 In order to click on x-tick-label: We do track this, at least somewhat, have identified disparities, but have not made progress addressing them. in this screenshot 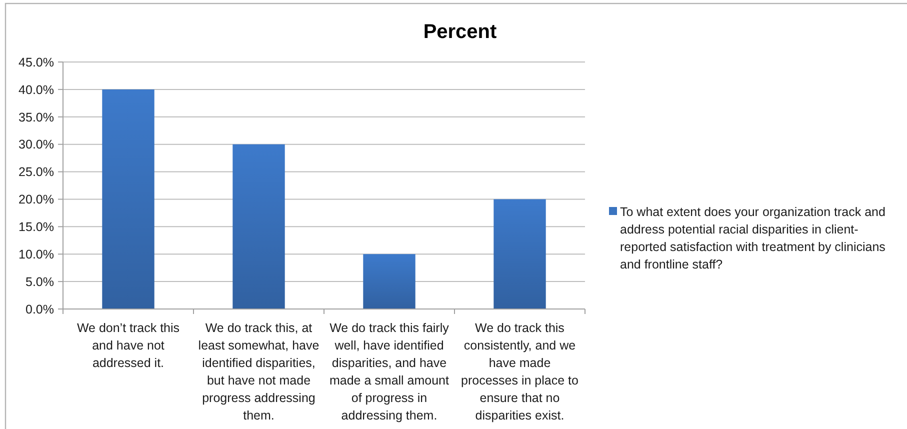, I will do `click(259, 371)`.